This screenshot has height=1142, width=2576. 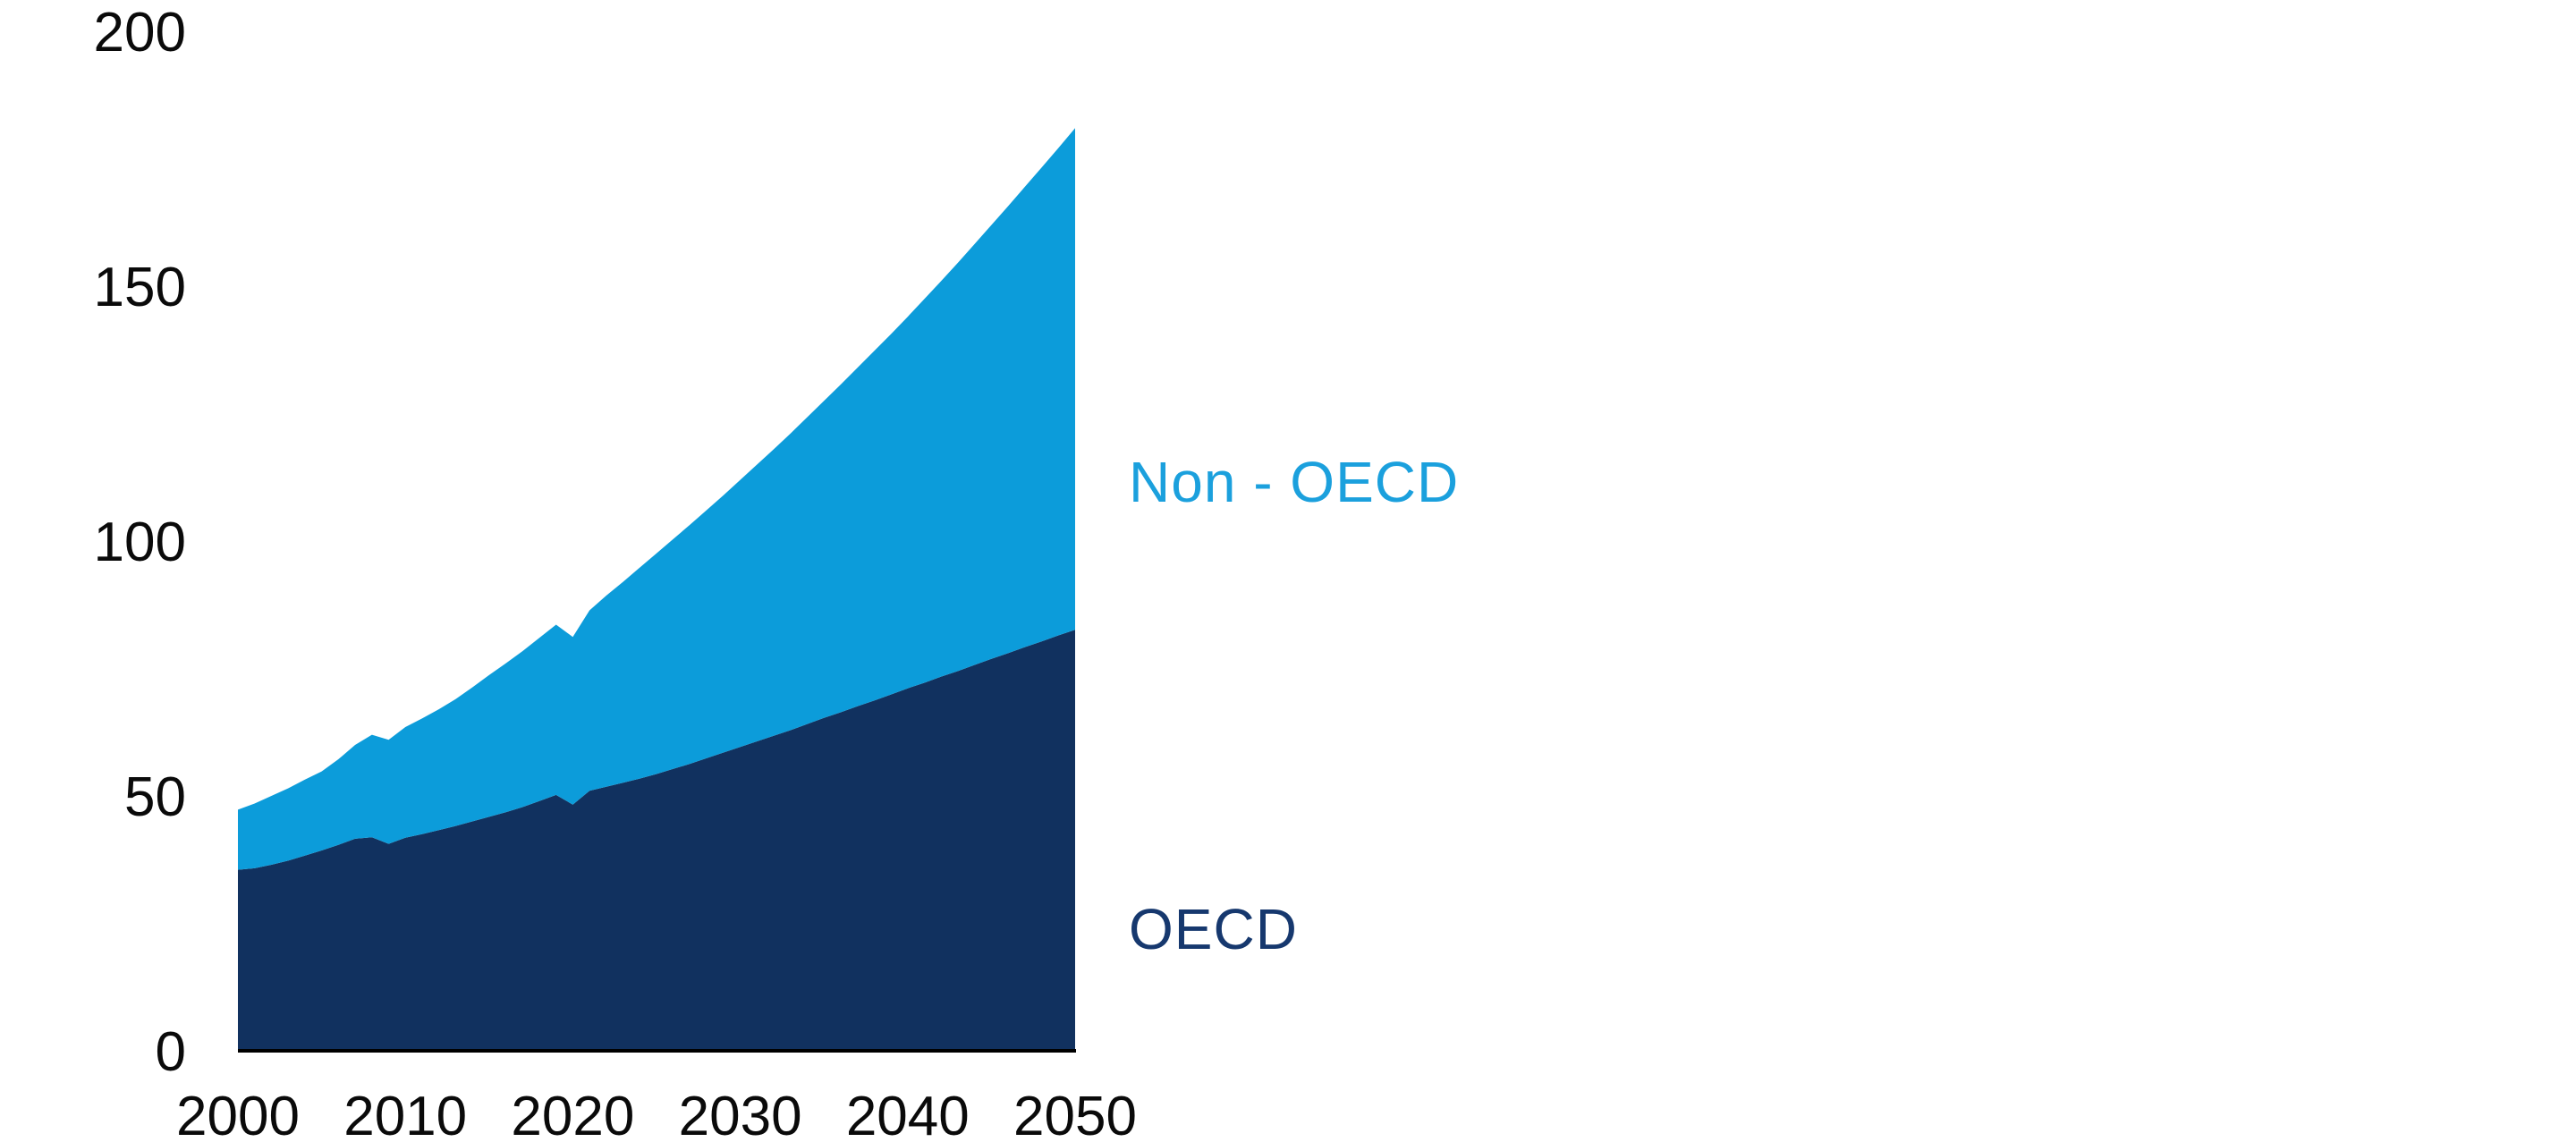 What do you see at coordinates (657, 1051) in the screenshot?
I see `x-axis-line` at bounding box center [657, 1051].